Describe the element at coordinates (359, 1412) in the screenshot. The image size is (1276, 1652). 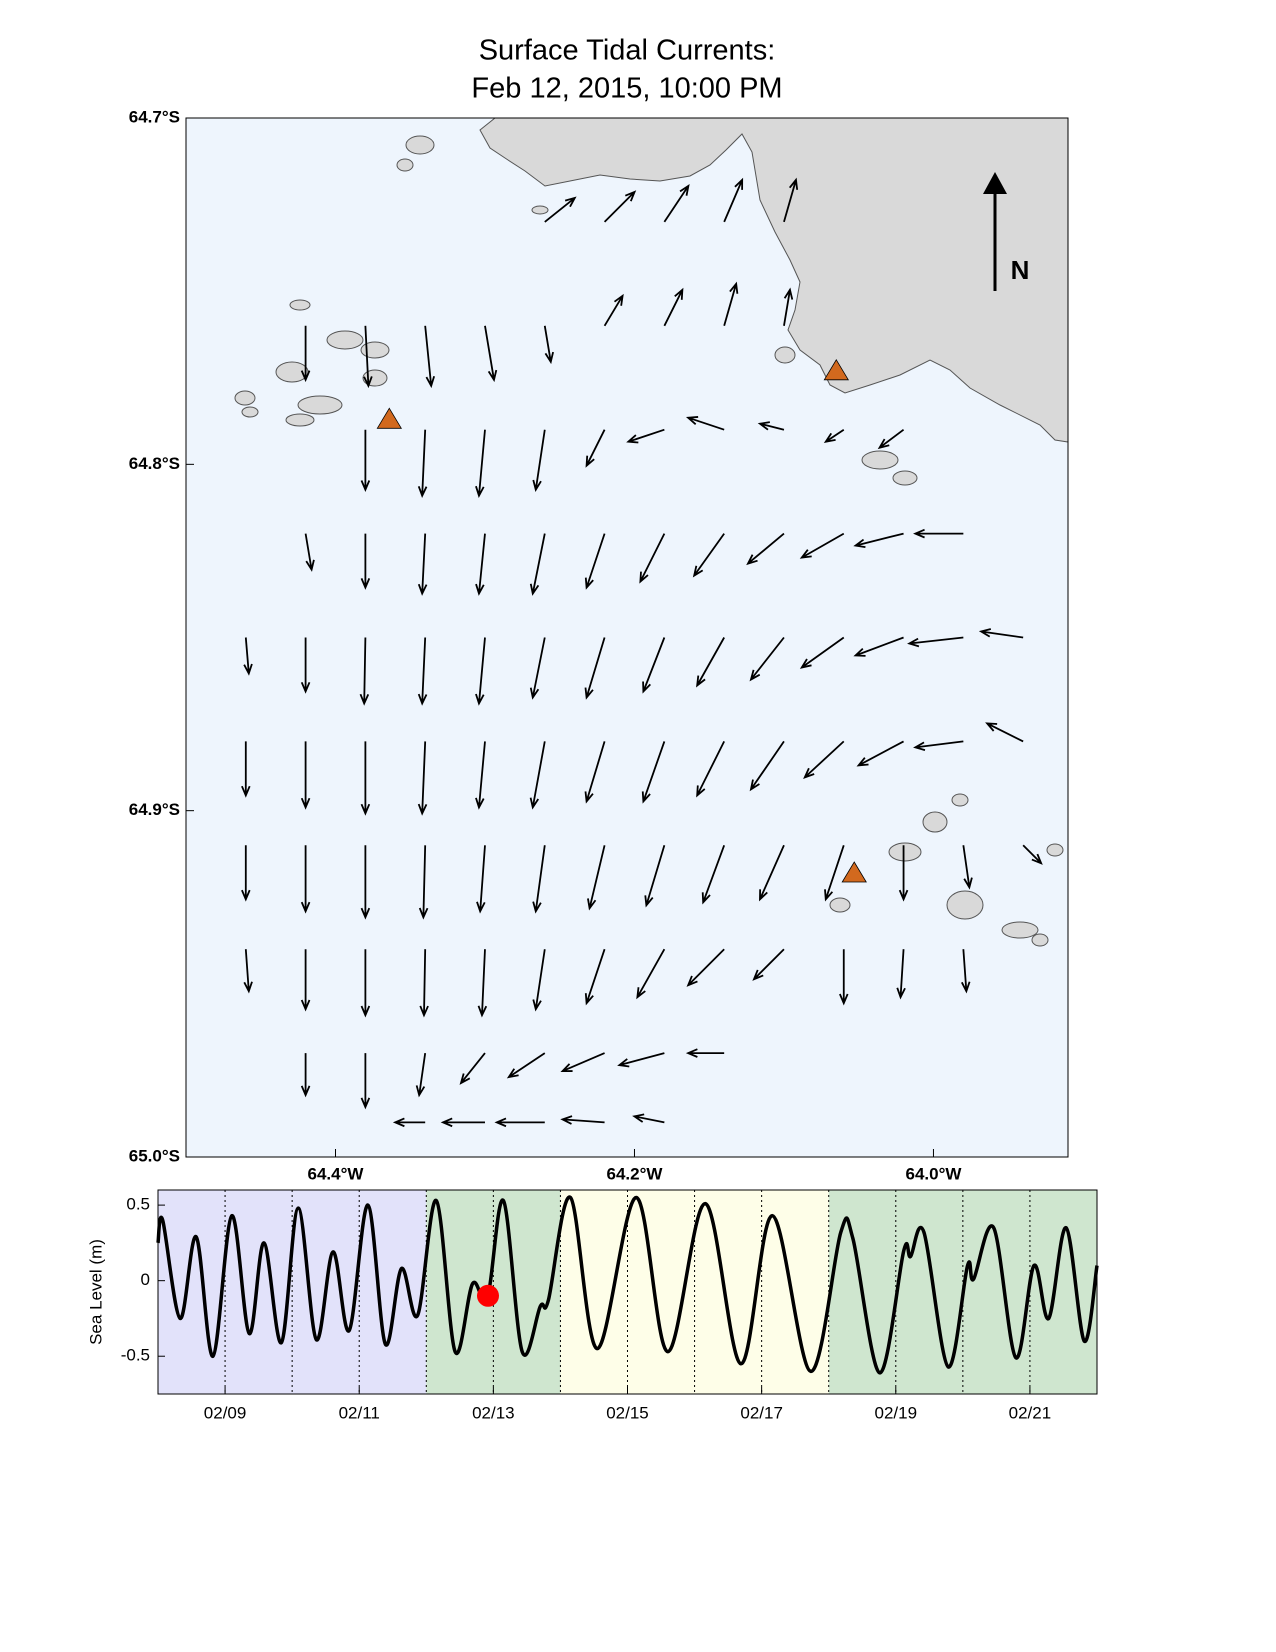
I see `x-tick-label: 02/11` at that location.